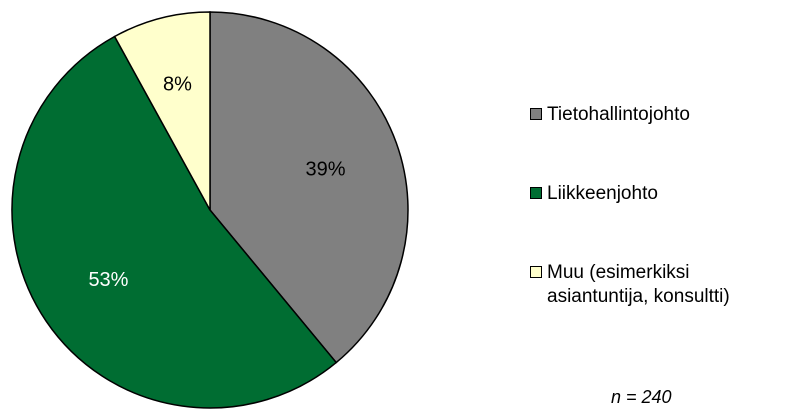  Describe the element at coordinates (162, 111) in the screenshot. I see `pie-slice-muu` at that location.